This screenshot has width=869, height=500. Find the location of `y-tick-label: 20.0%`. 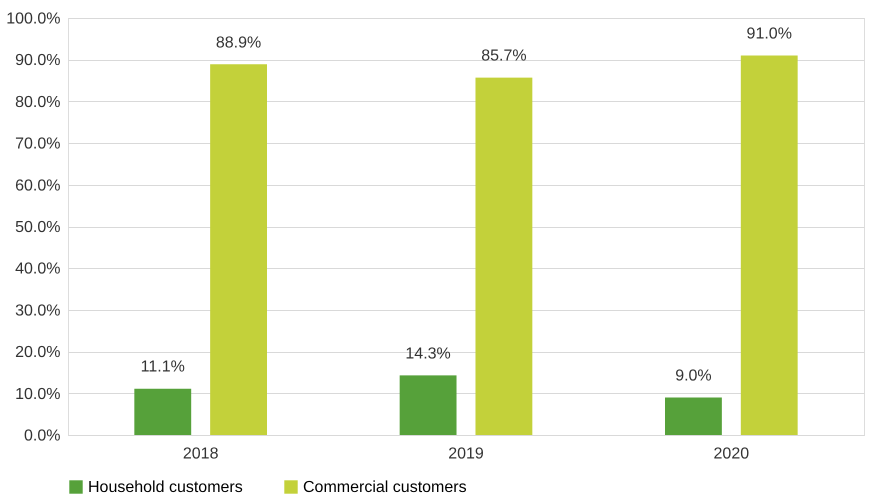

y-tick-label: 20.0% is located at coordinates (37, 353).